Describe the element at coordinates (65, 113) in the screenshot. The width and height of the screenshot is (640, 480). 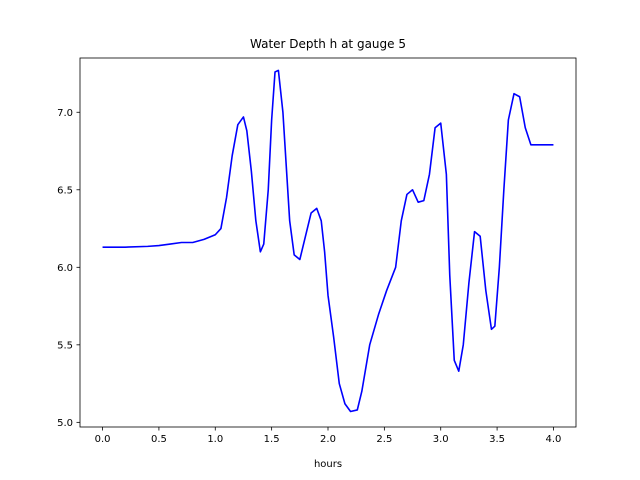
I see `y-tick-label: 7.0` at that location.